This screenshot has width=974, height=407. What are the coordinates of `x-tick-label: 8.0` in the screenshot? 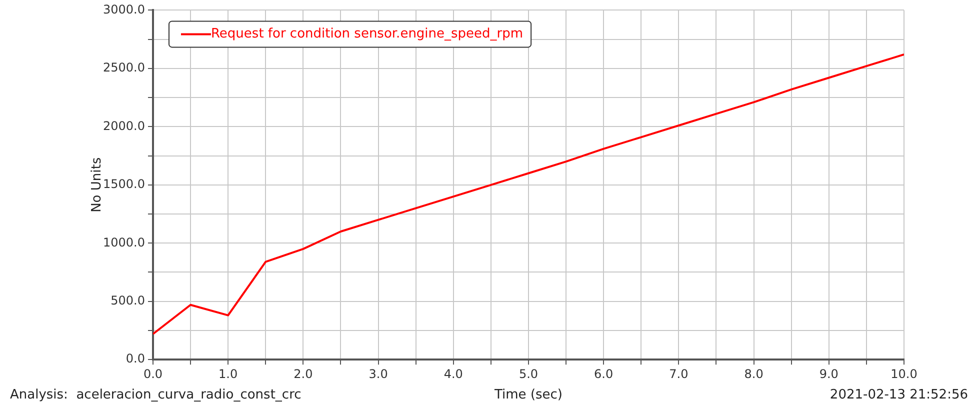 It's located at (754, 373).